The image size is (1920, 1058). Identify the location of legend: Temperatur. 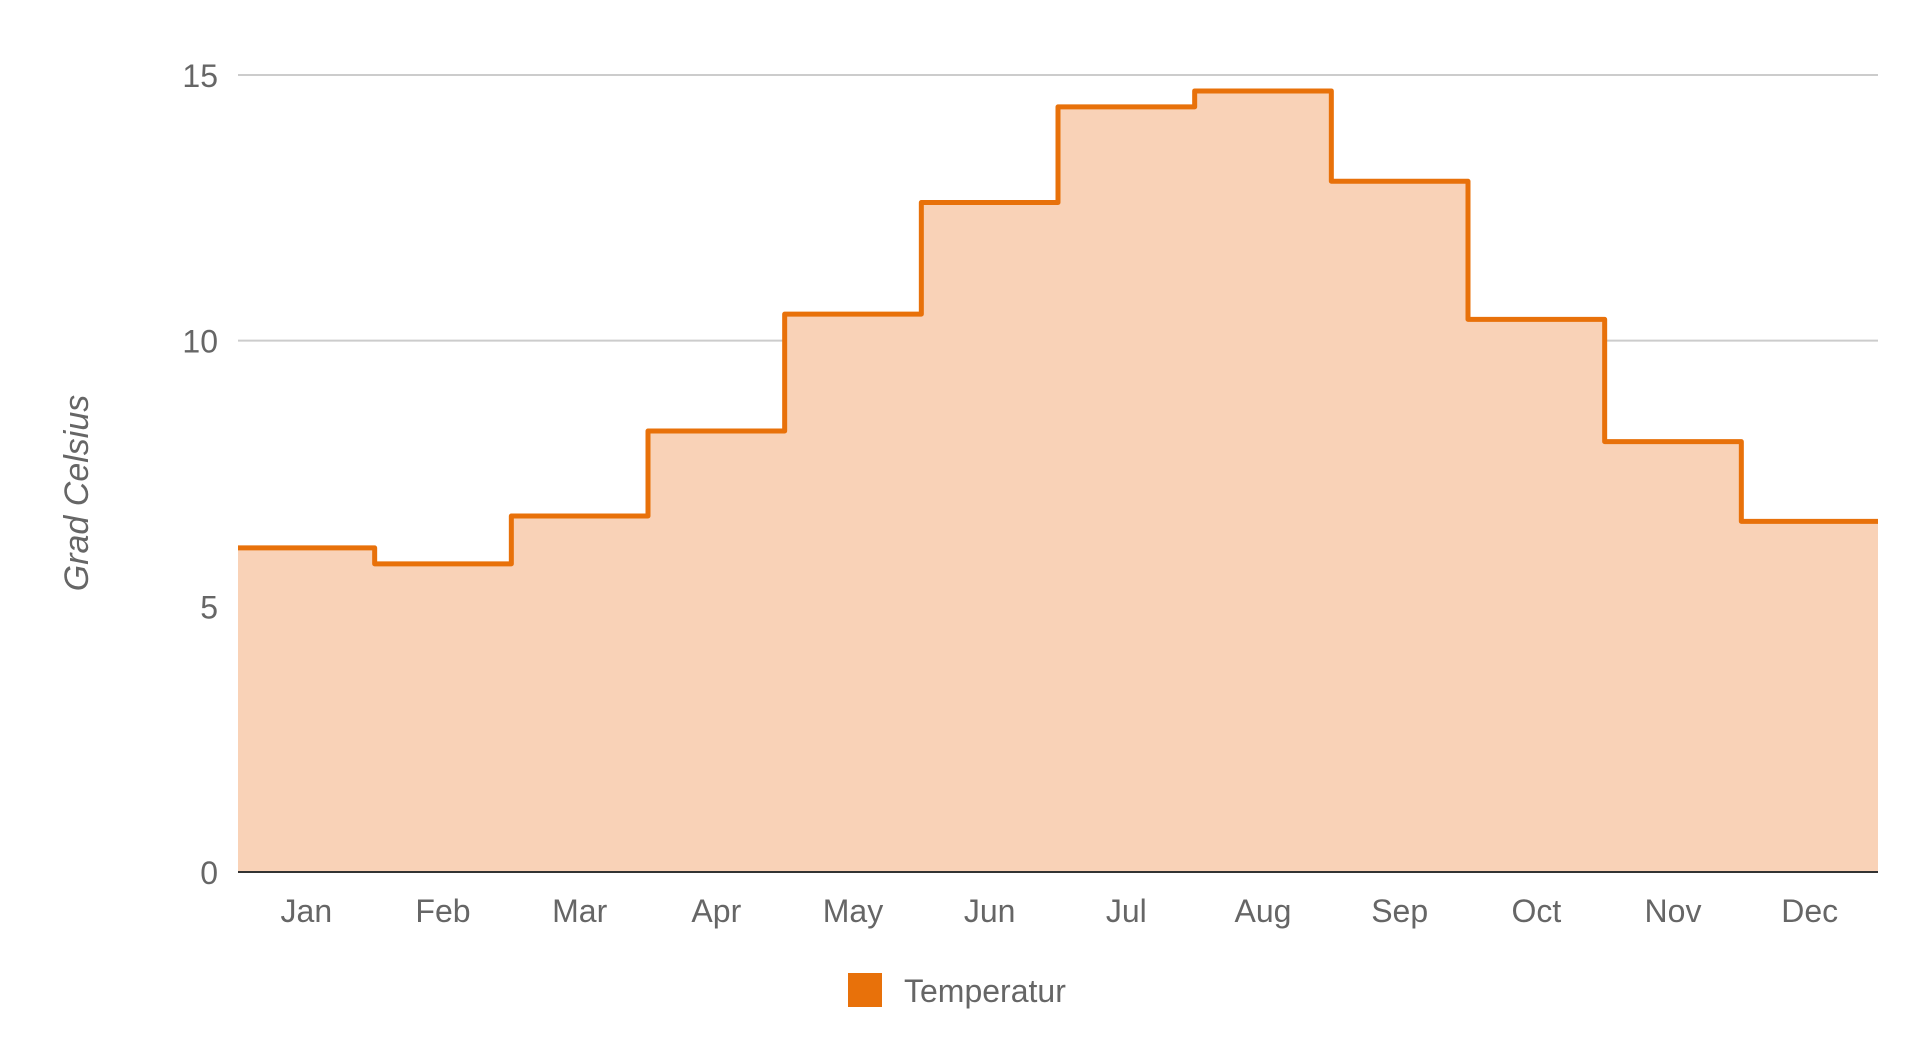
(957, 991).